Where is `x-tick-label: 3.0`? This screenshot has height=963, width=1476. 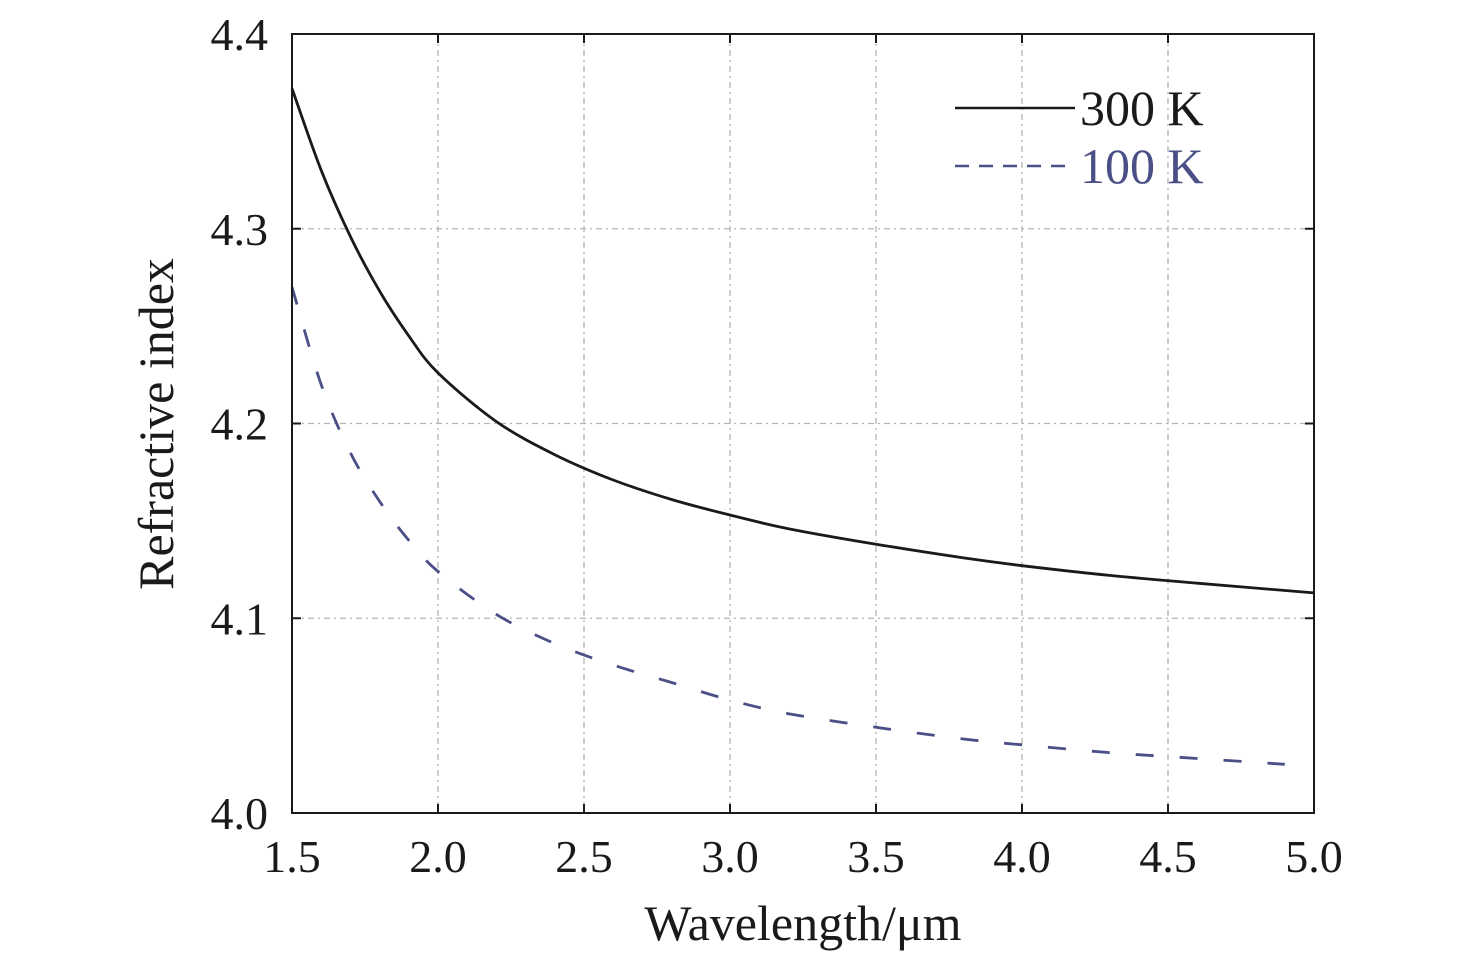
x-tick-label: 3.0 is located at coordinates (730, 856).